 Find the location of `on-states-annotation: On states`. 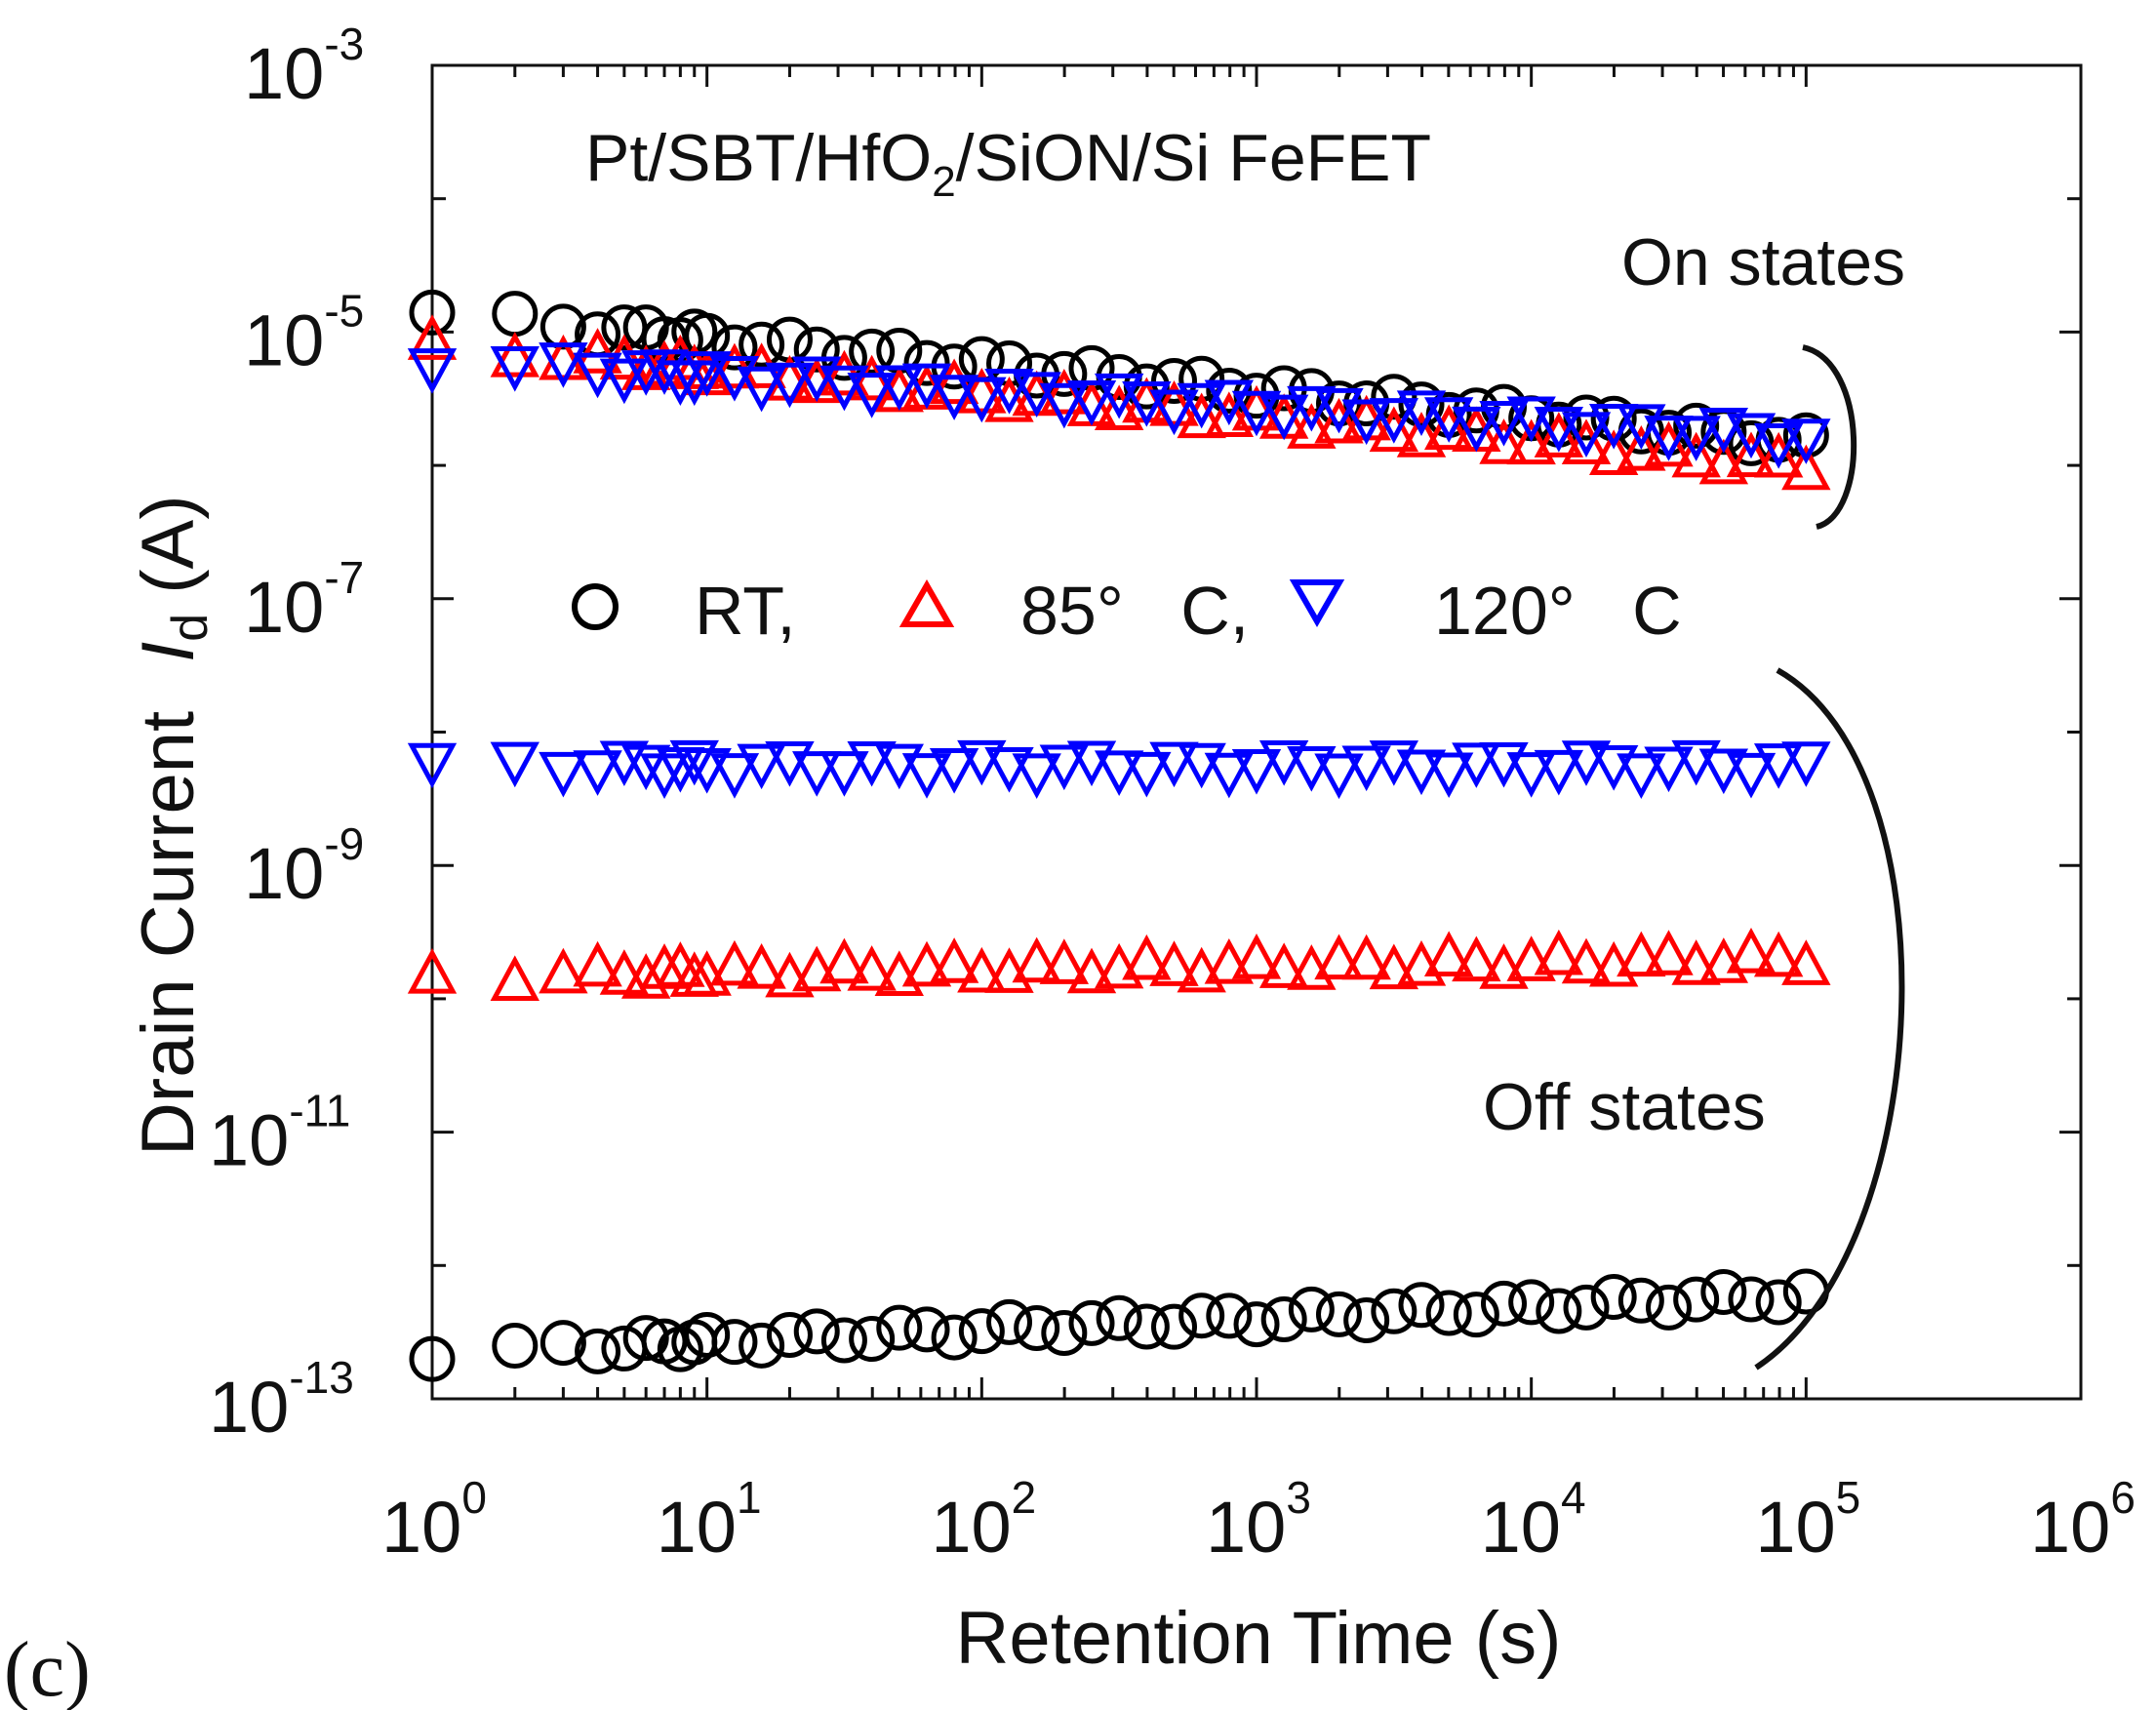

on-states-annotation: On states is located at coordinates (1763, 262).